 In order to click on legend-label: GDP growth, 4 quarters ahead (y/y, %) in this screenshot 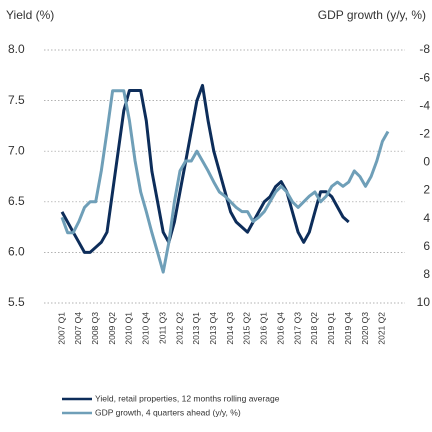, I will do `click(168, 412)`.